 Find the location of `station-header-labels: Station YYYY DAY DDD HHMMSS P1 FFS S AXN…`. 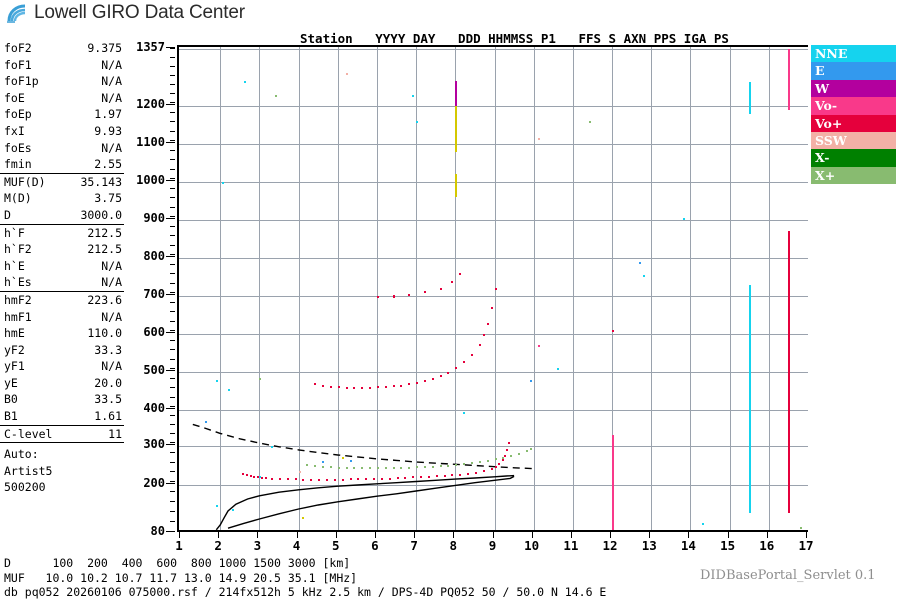

station-header-labels: Station YYYY DAY DDD HHMMSS P1 FFS S AXN… is located at coordinates (514, 38).